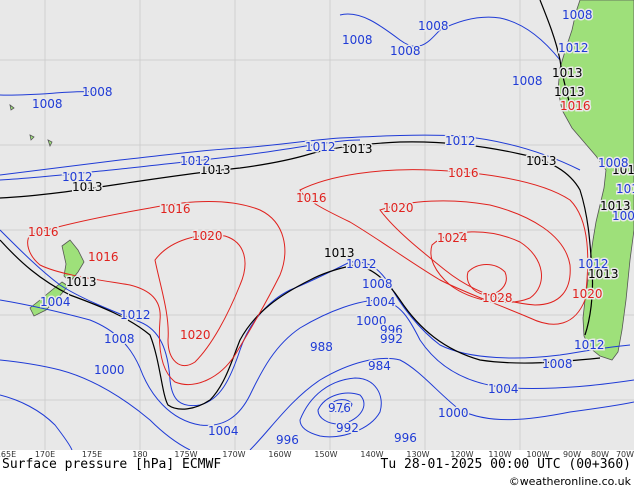 Image resolution: width=634 pixels, height=490 pixels. I want to click on longitude-tick: 120W, so click(462, 454).